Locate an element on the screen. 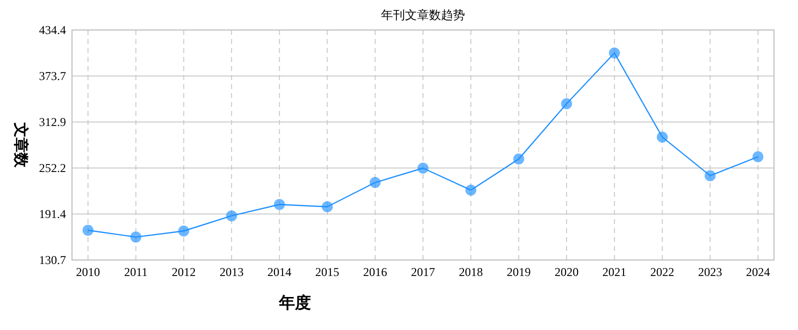  x-tick-label: 2010 is located at coordinates (88, 272).